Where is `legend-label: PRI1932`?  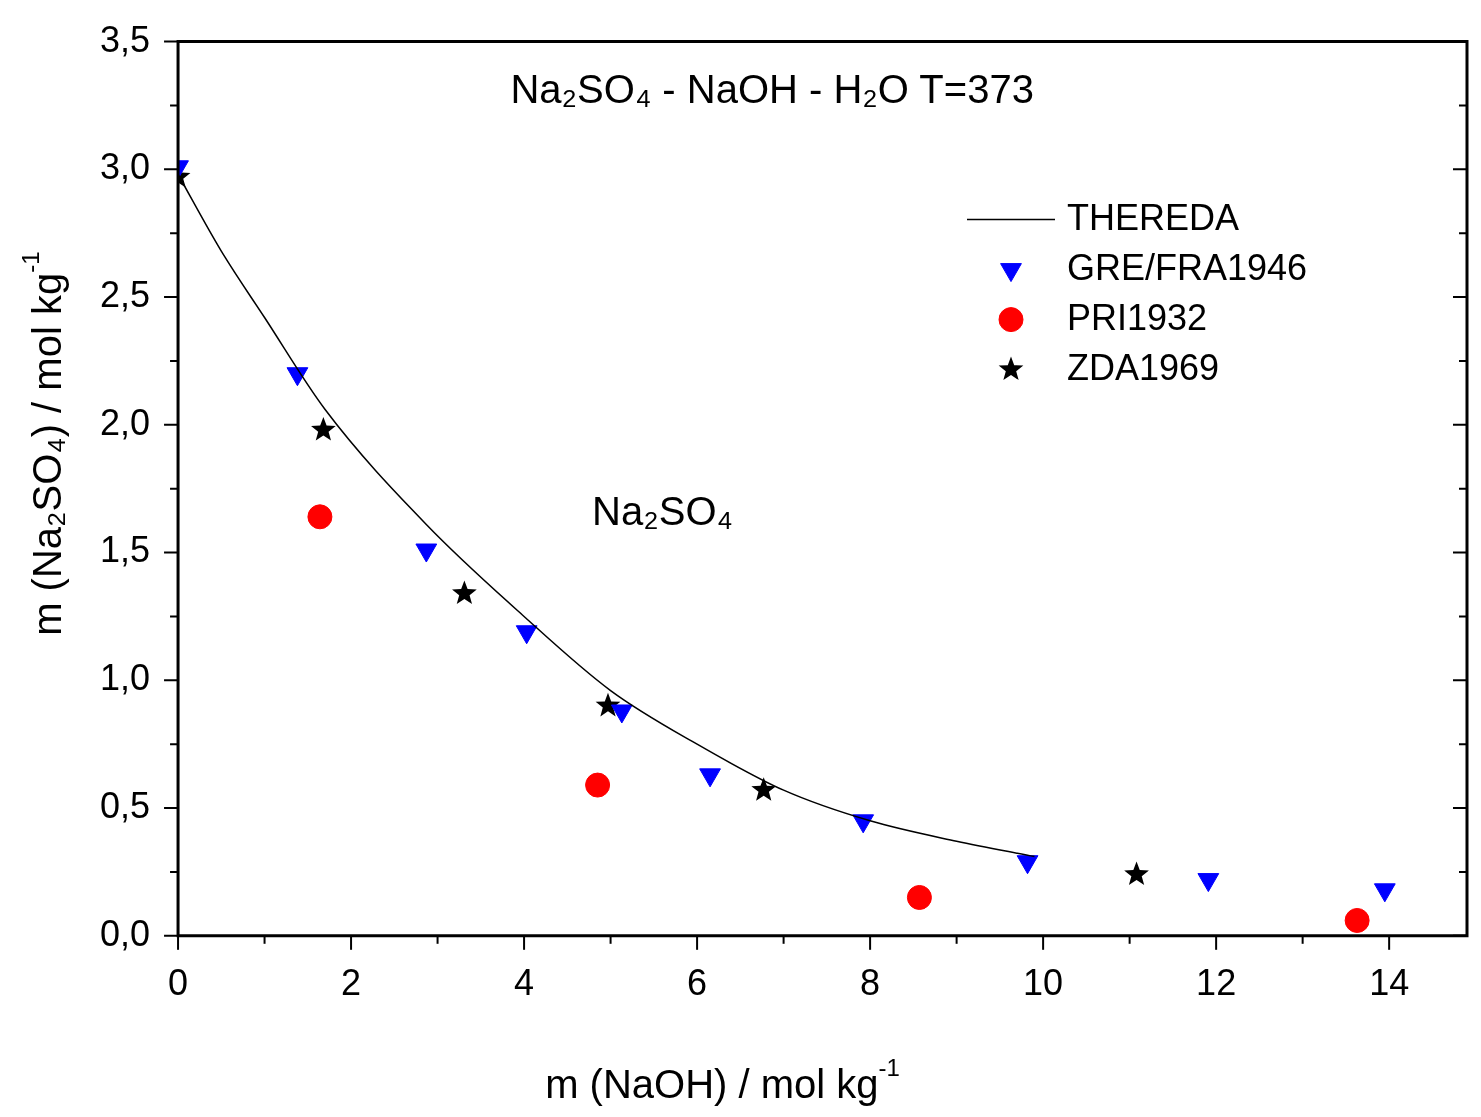
legend-label: PRI1932 is located at coordinates (1137, 317).